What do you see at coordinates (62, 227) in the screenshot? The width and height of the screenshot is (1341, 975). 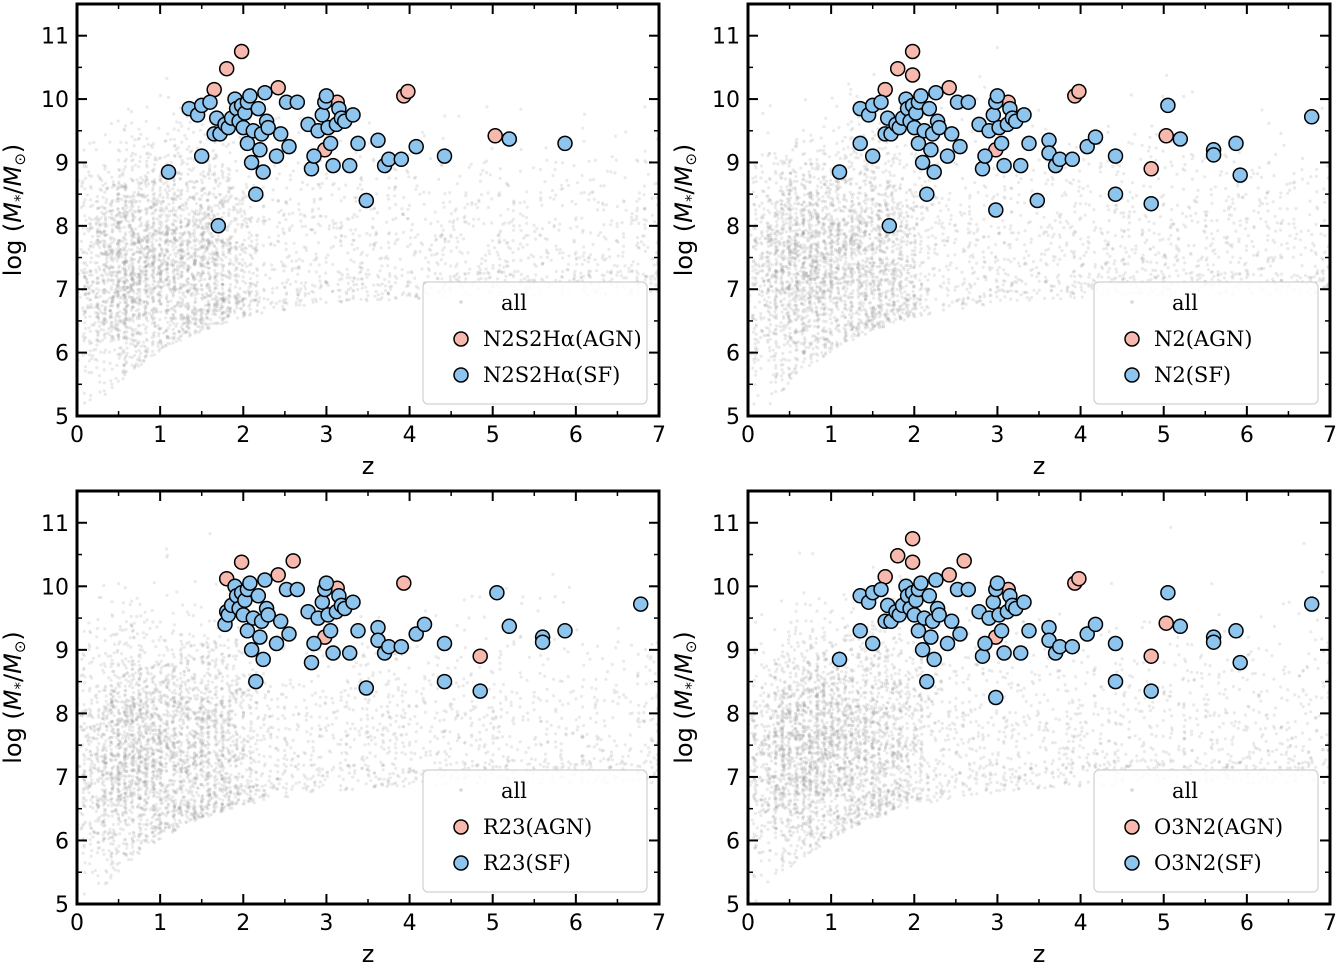 I see `y-tick-label: 8` at bounding box center [62, 227].